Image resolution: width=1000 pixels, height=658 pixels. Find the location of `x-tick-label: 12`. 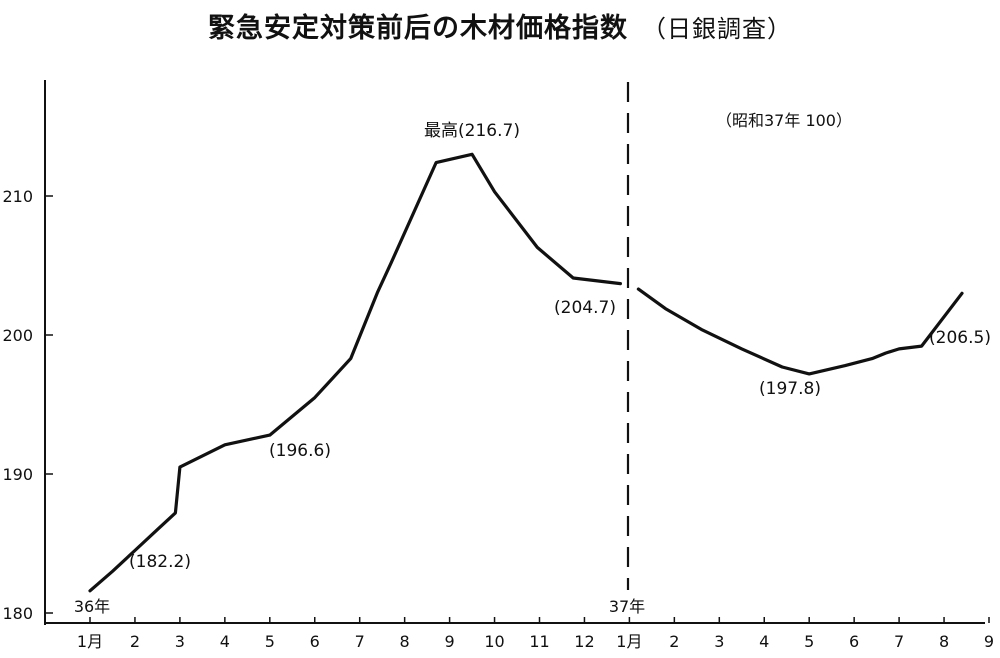

x-tick-label: 12 is located at coordinates (584, 641).